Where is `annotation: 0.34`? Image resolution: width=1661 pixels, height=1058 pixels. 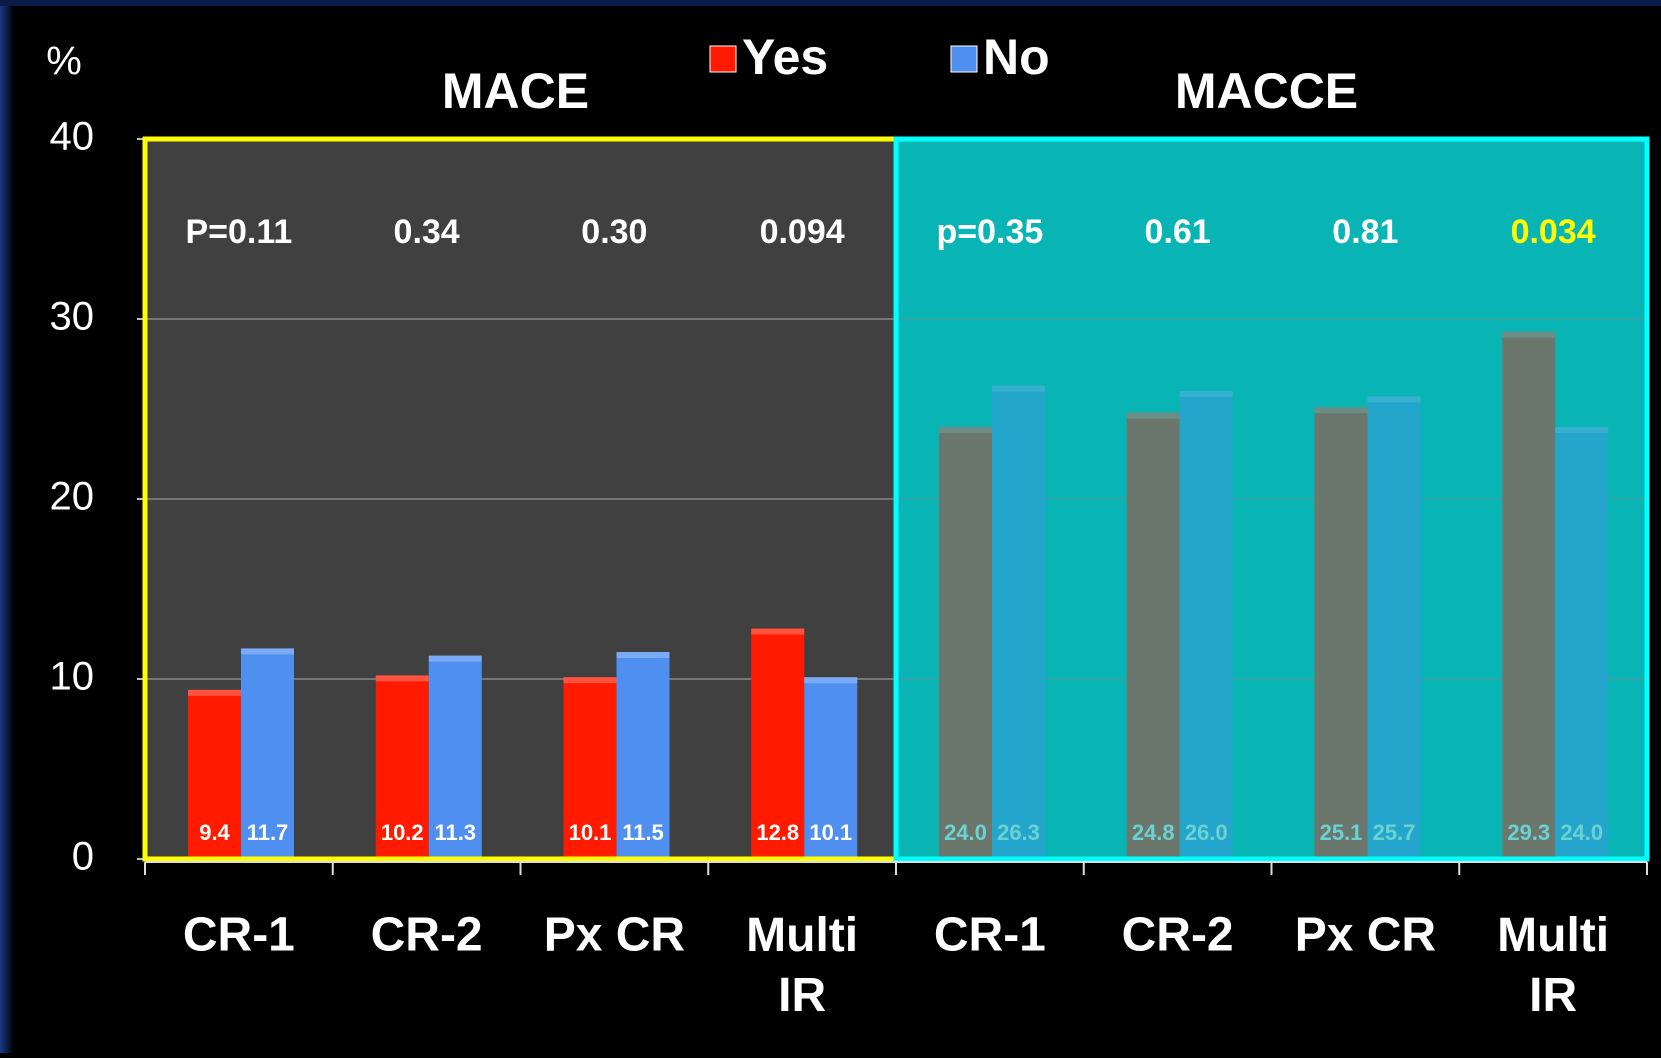
annotation: 0.34 is located at coordinates (427, 232).